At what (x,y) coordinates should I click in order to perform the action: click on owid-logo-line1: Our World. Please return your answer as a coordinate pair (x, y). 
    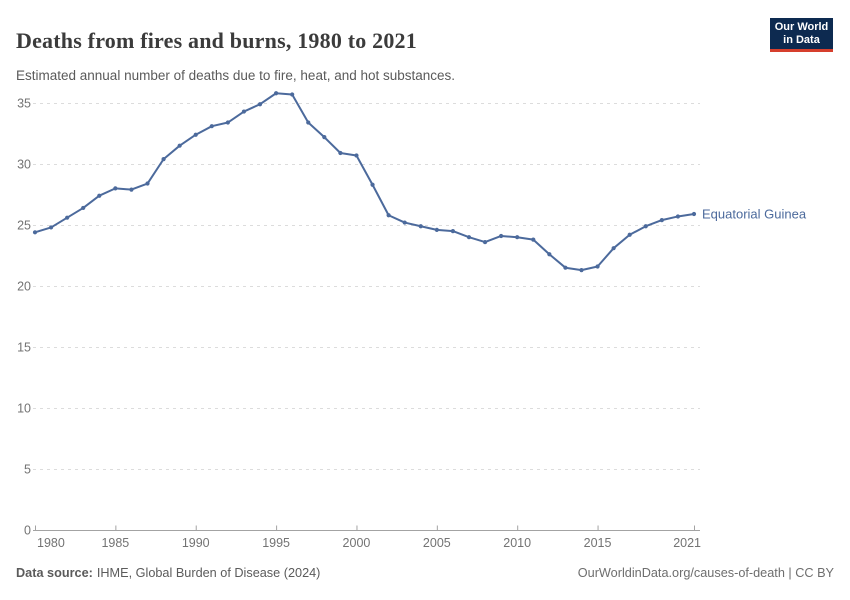
    Looking at the image, I should click on (801, 27).